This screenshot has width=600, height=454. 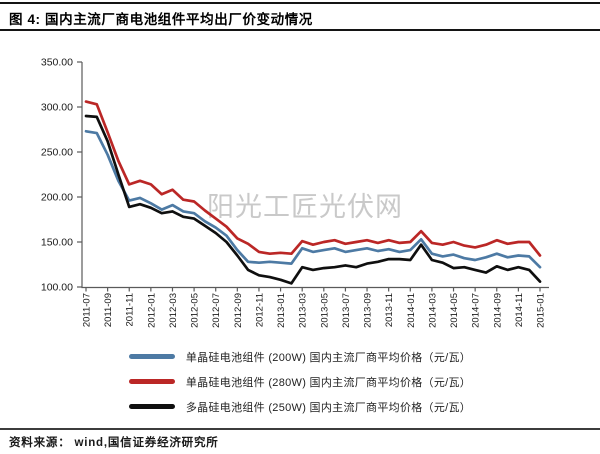 I want to click on legend-item-mono-200w: 单晶硅电池组件 (200W) 国内主流厂商平均价格（元/瓦）, so click(x=300, y=356).